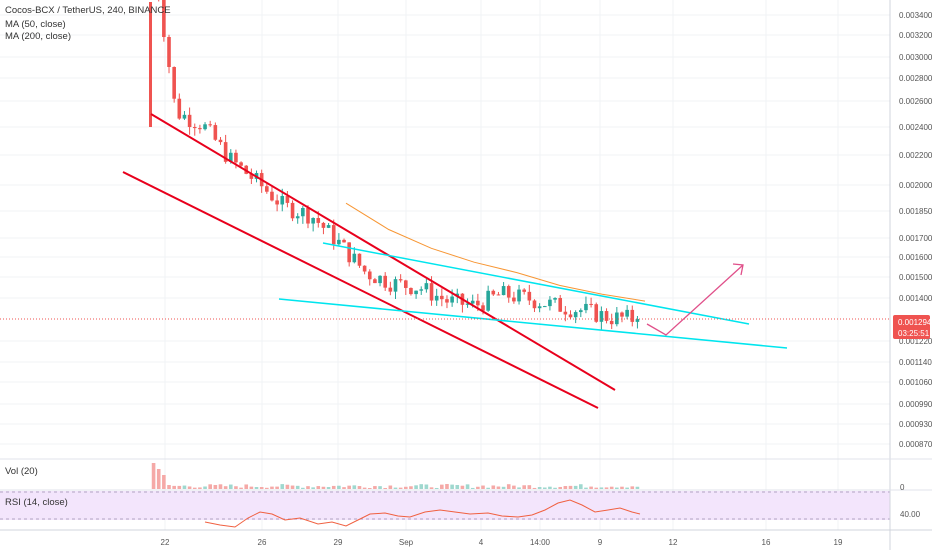  Describe the element at coordinates (914, 333) in the screenshot. I see `bar-countdown: 03:25:51` at that location.